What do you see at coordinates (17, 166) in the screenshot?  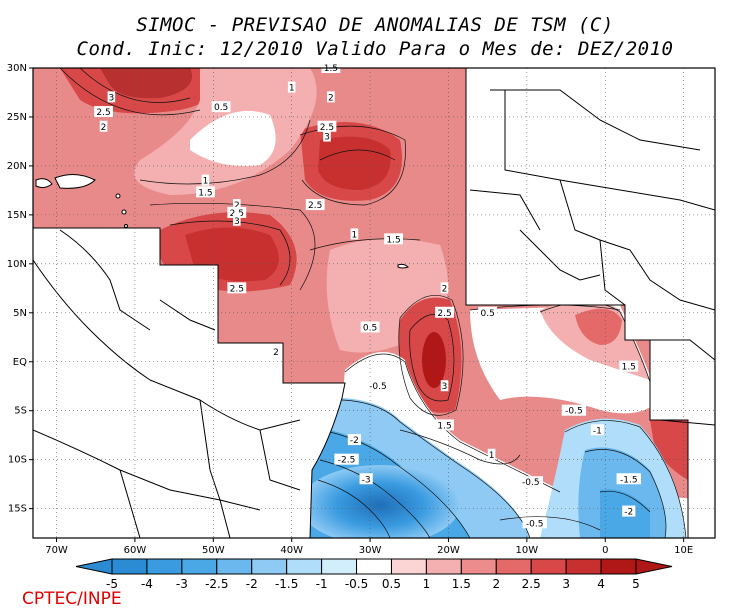 I see `lat-tick-label: 20N` at bounding box center [17, 166].